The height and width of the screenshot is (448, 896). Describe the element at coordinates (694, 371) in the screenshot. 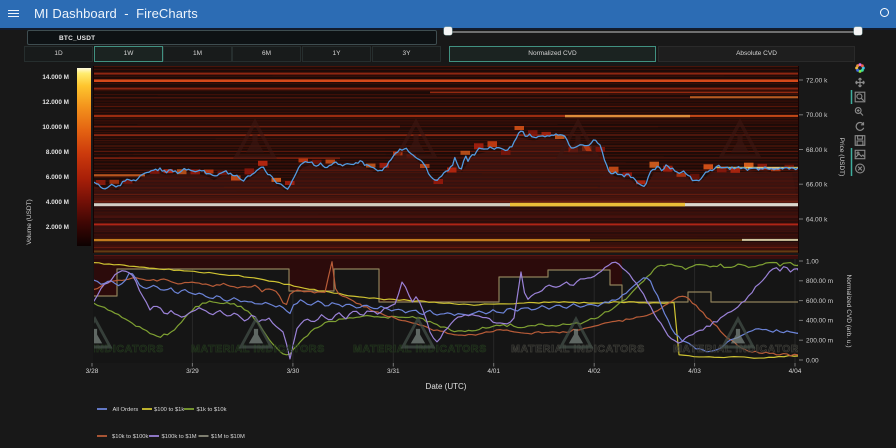

I see `svg-text: 4/03` at that location.